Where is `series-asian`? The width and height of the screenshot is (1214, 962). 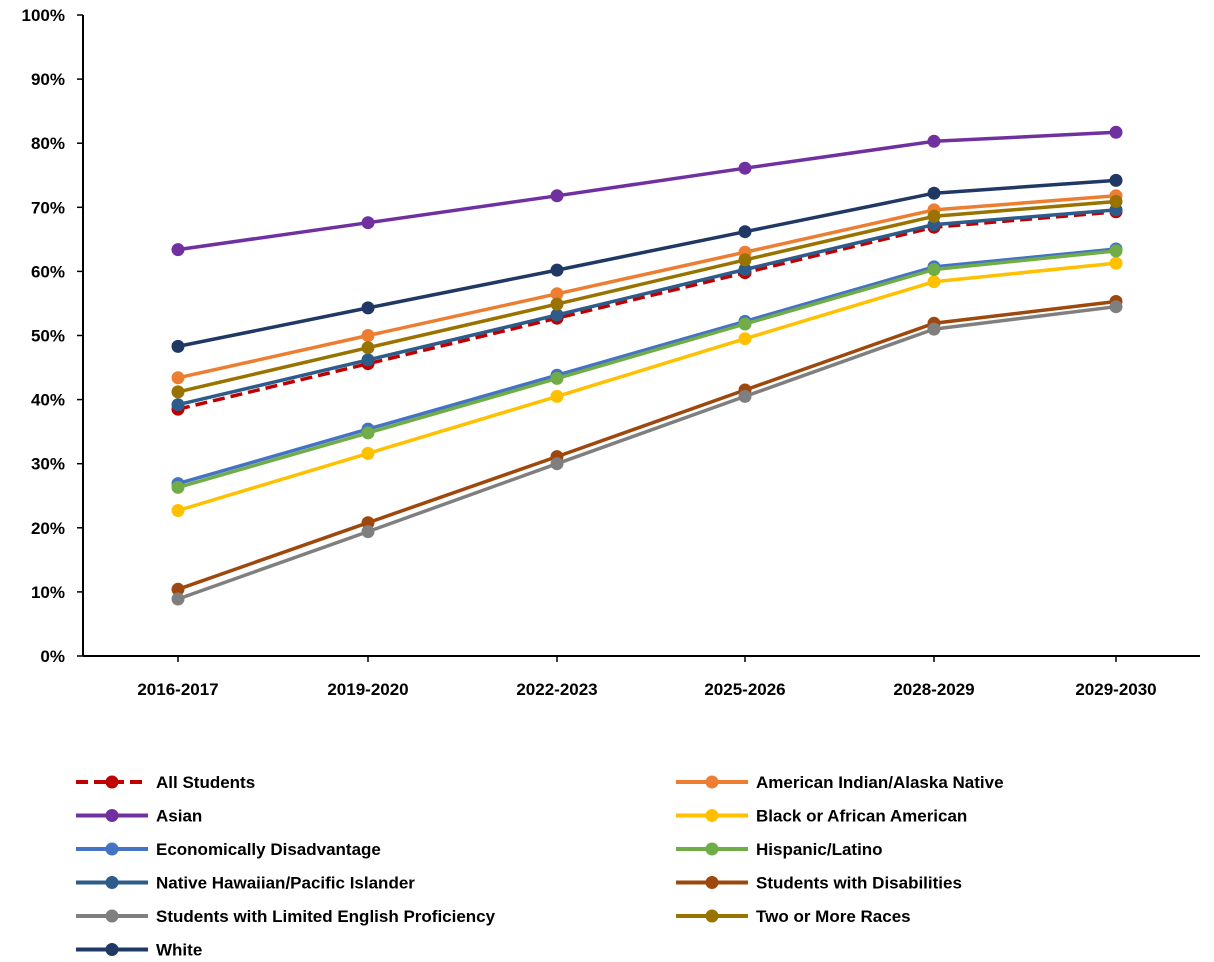
series-asian is located at coordinates (647, 191).